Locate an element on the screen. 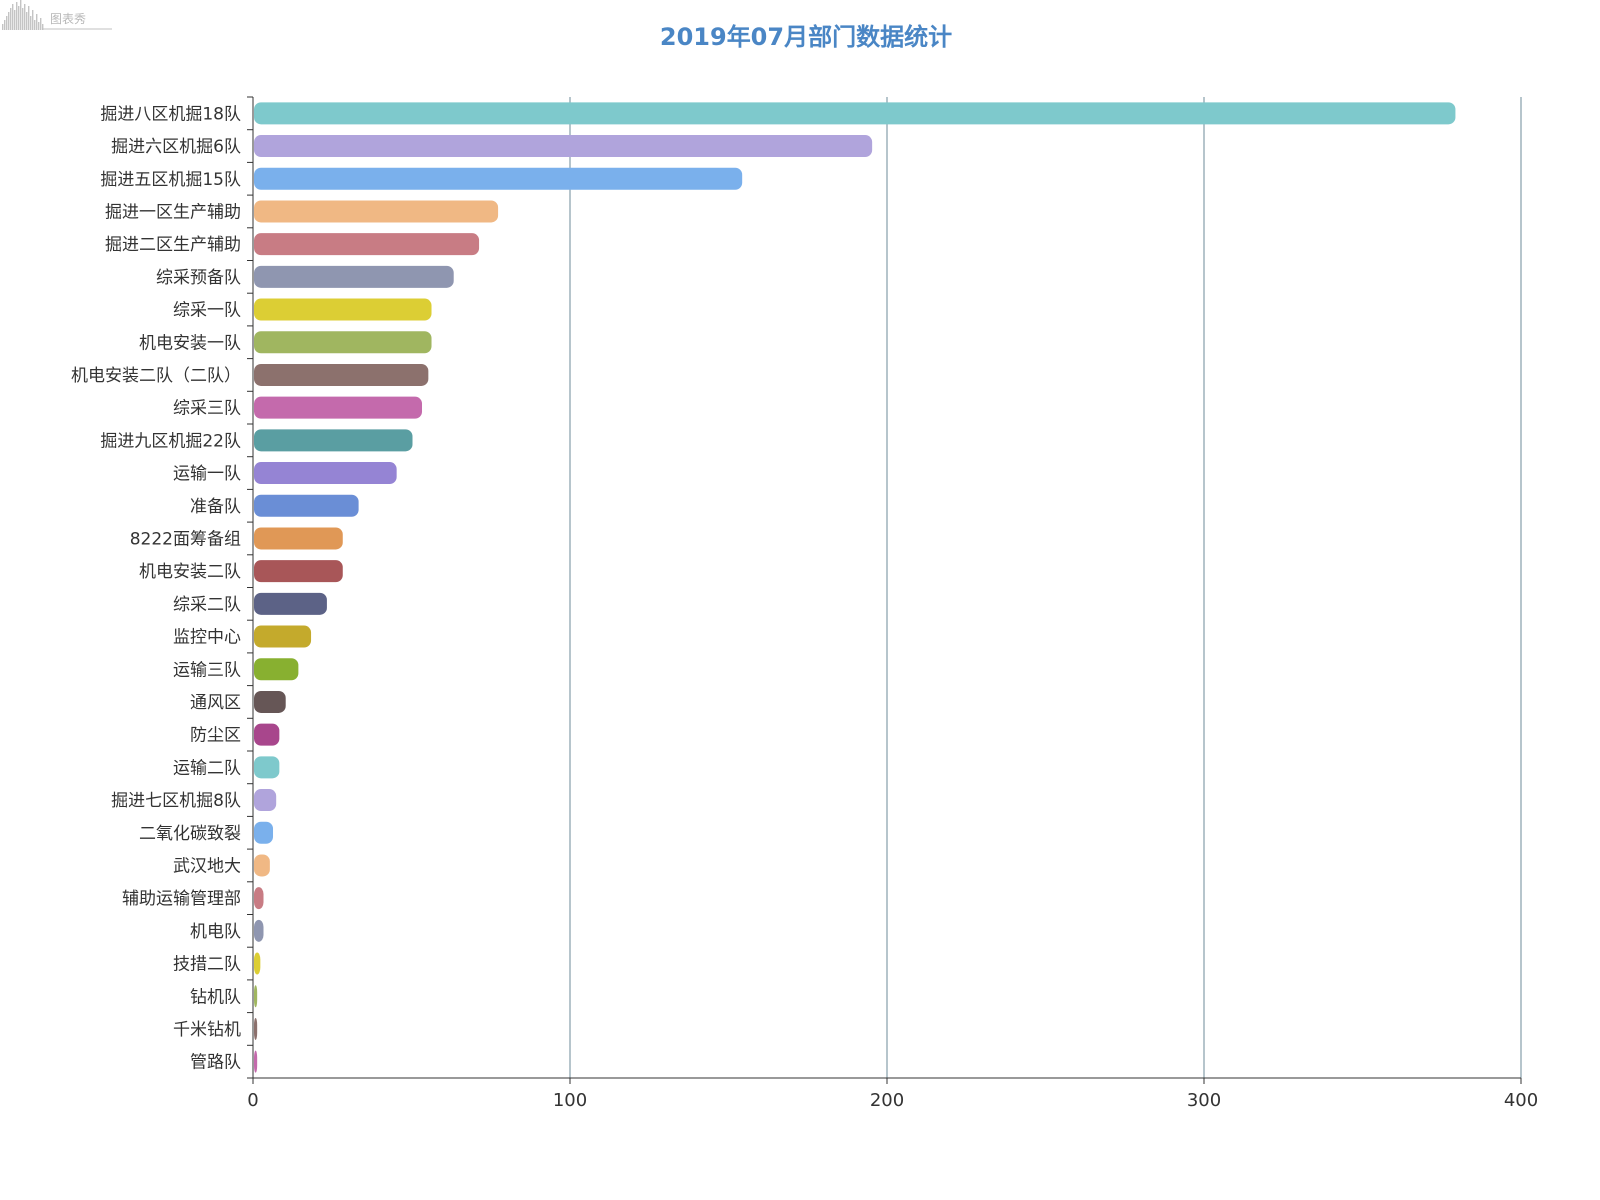 Image resolution: width=1600 pixels, height=1200 pixels. category-label: 掘进八区机掘18队 is located at coordinates (170, 114).